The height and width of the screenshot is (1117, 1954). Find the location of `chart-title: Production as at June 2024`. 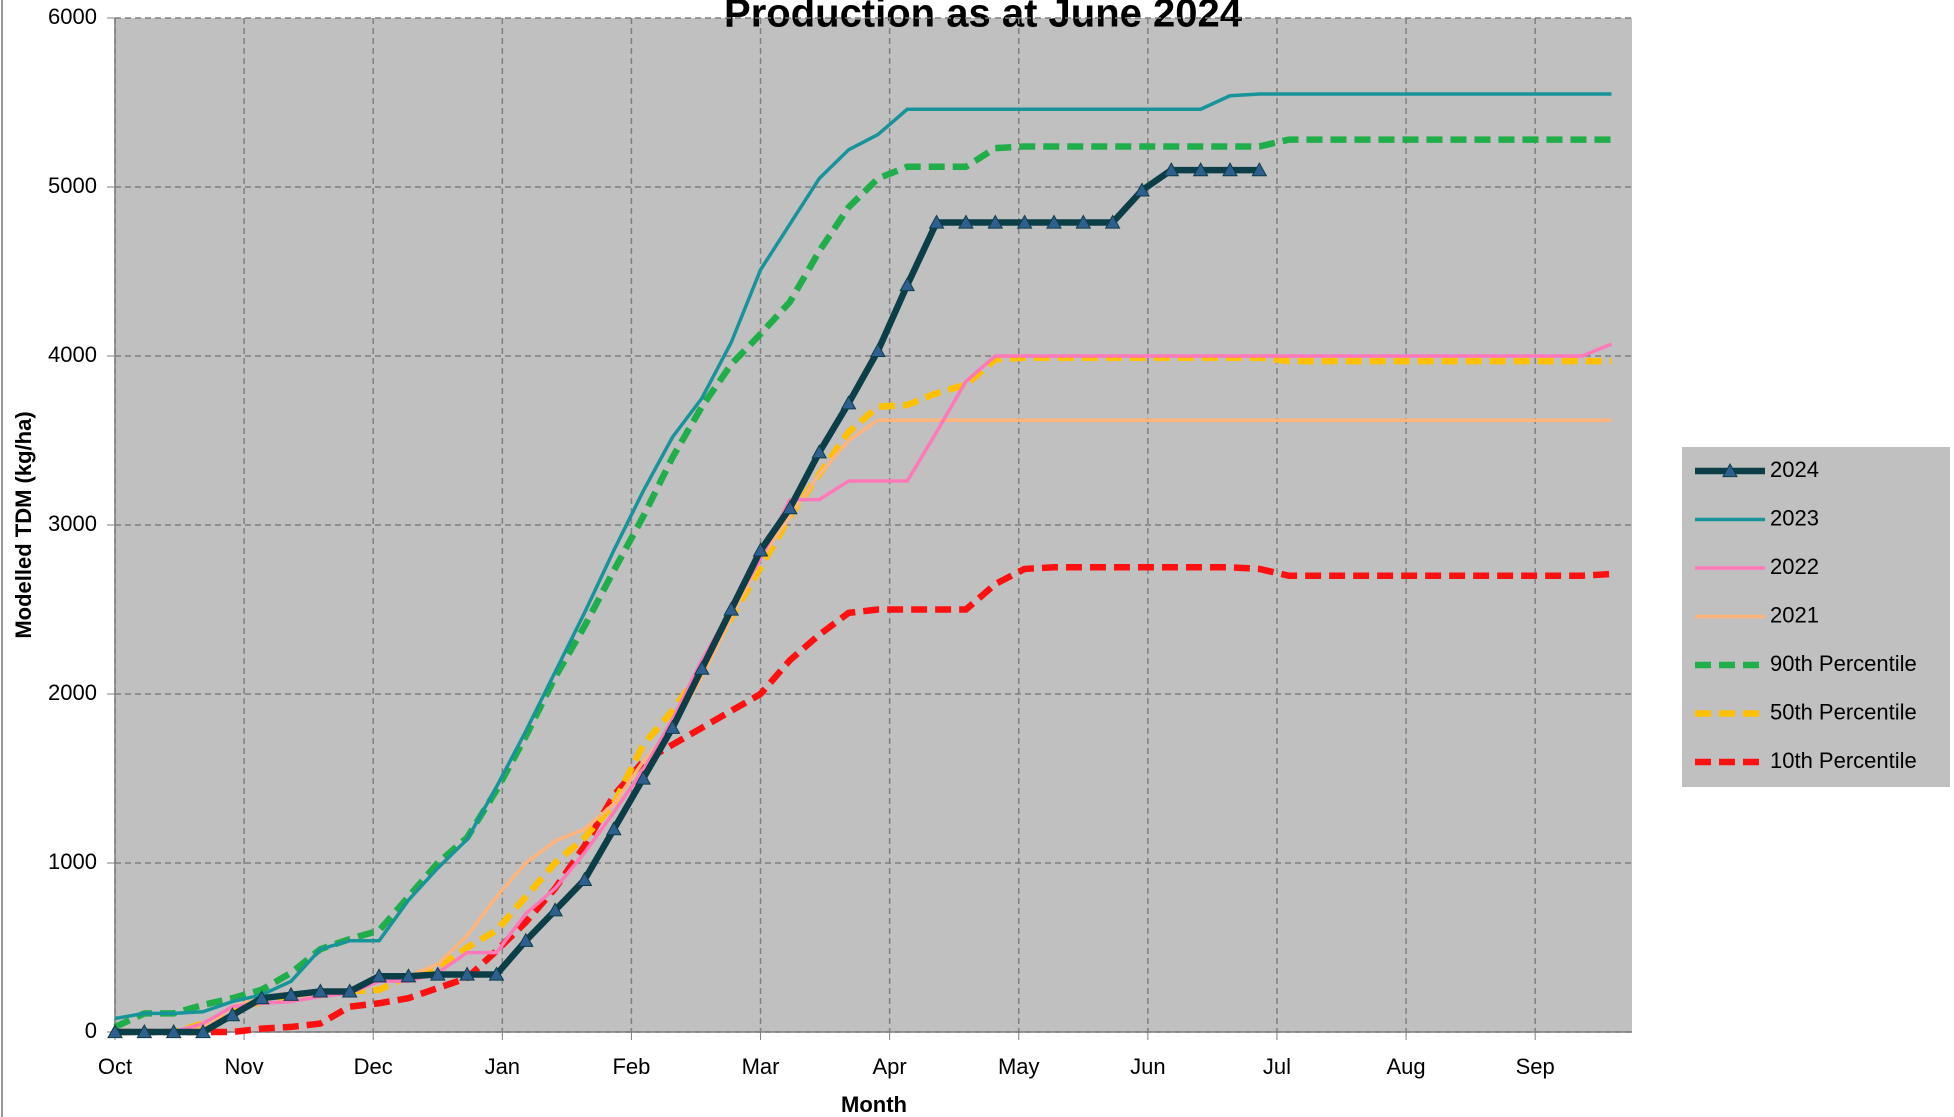

chart-title: Production as at June 2024 is located at coordinates (983, 18).